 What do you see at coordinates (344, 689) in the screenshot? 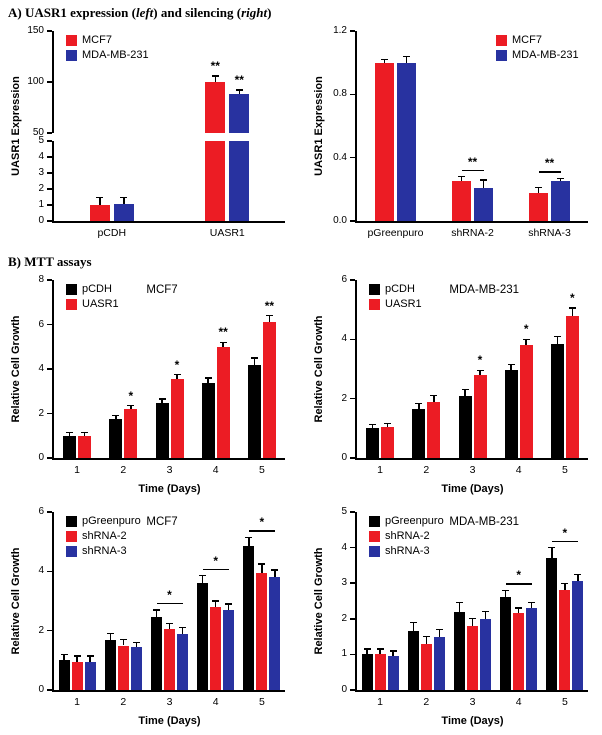
I see `y-tick-label: 0` at bounding box center [344, 689].